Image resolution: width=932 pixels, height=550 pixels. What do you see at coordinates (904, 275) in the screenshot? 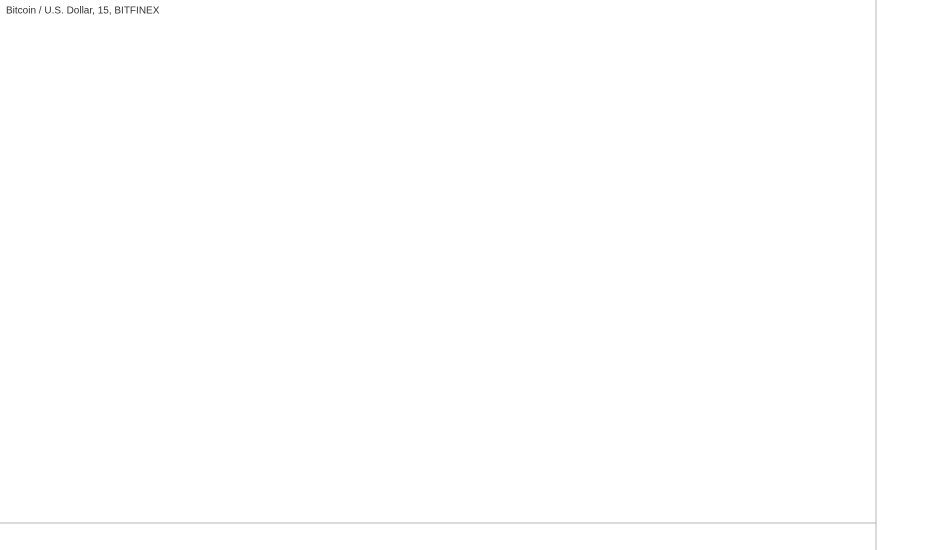
I see `price-scale` at bounding box center [904, 275].